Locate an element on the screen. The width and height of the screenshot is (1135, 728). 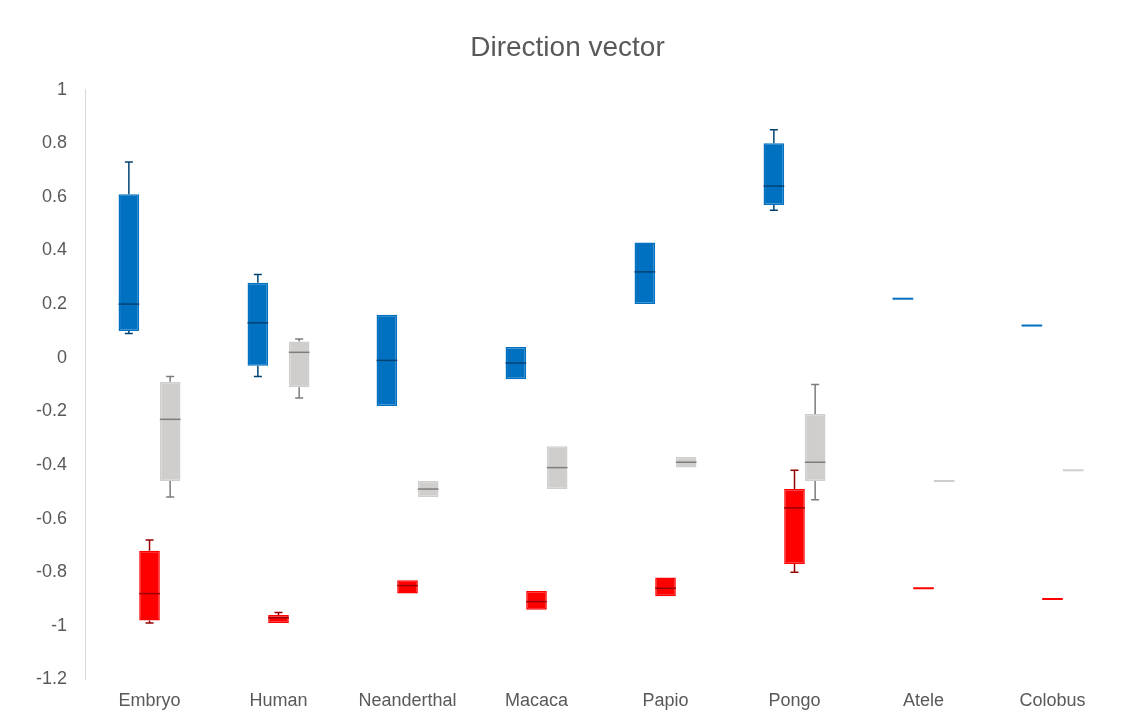
y-tick-label: 0 is located at coordinates (62, 356).